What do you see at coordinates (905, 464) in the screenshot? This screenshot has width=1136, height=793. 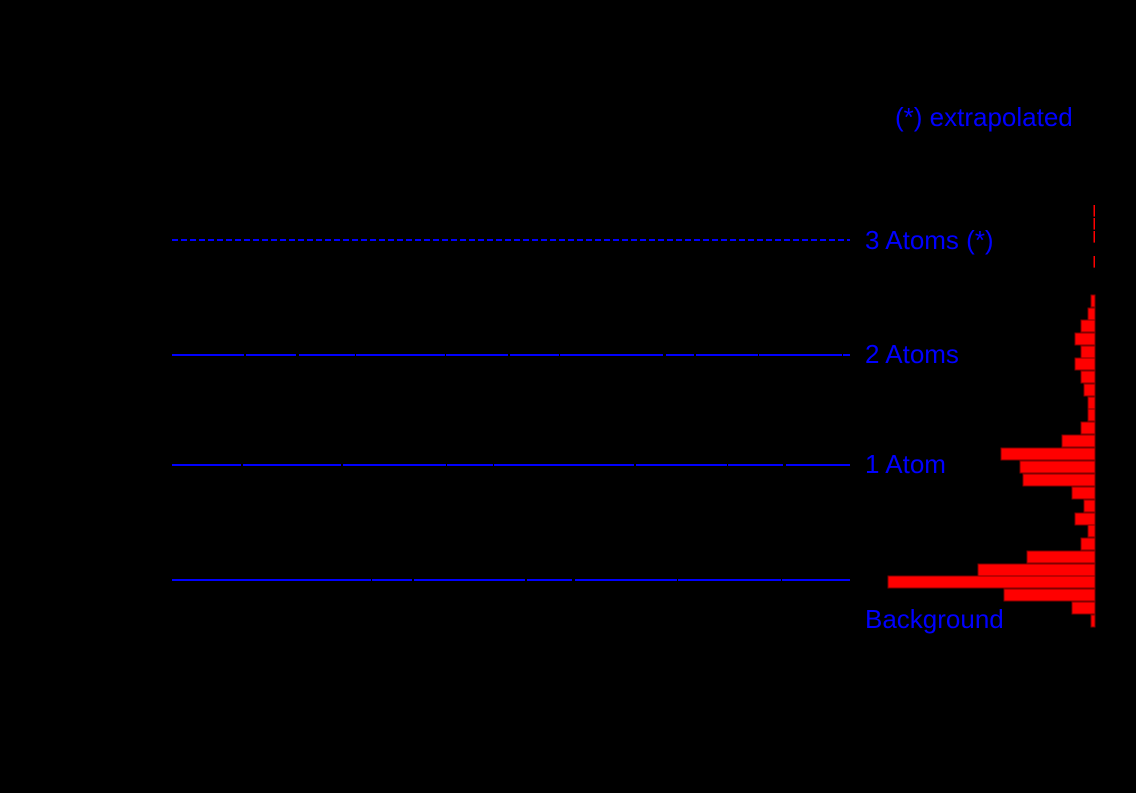 I see `level-label-1-atom: 1 Atom` at bounding box center [905, 464].